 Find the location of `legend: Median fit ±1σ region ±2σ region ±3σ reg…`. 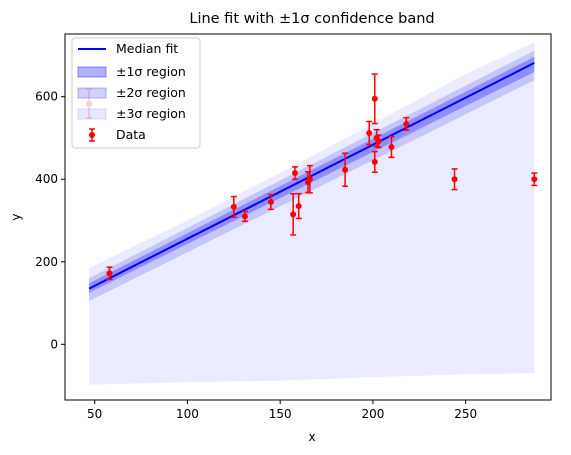

legend: Median fit ±1σ region ±2σ region ±3σ reg… is located at coordinates (136, 93).